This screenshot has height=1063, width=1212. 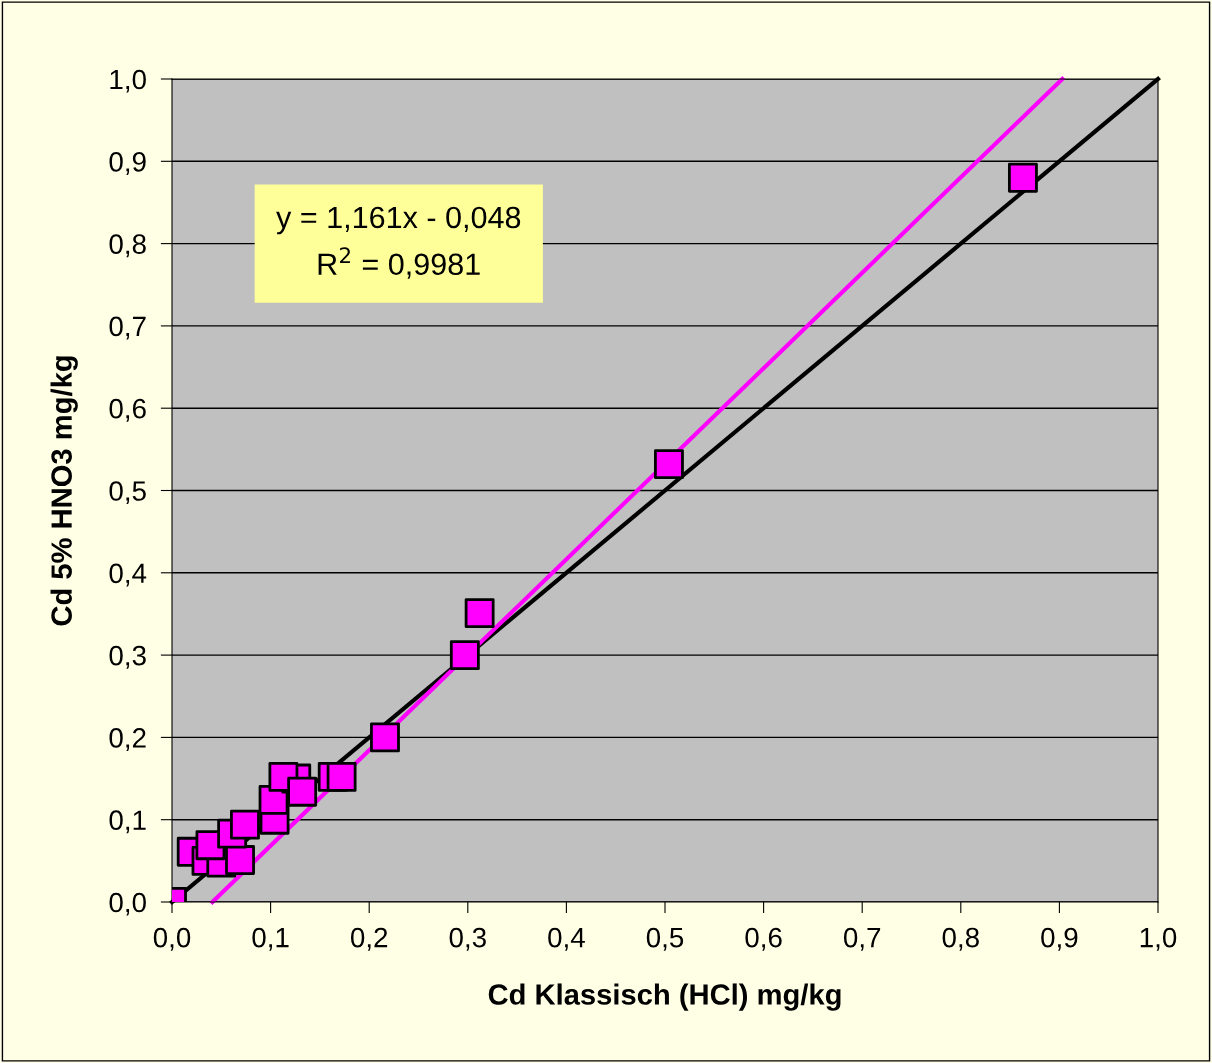 I want to click on x-tick-label: 0,5, so click(x=665, y=939).